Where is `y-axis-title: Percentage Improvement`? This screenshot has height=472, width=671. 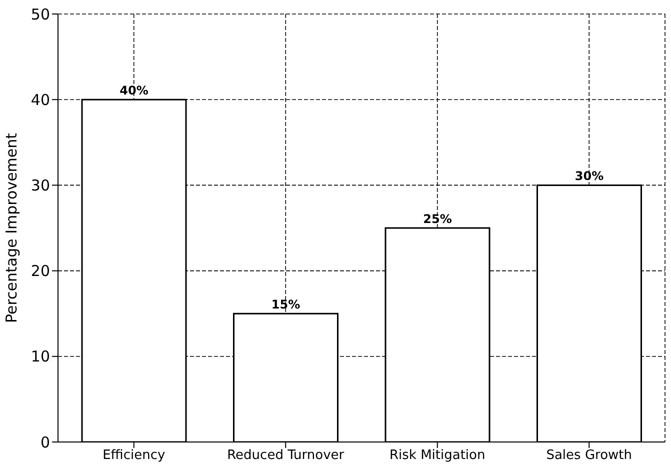 y-axis-title: Percentage Improvement is located at coordinates (11, 228).